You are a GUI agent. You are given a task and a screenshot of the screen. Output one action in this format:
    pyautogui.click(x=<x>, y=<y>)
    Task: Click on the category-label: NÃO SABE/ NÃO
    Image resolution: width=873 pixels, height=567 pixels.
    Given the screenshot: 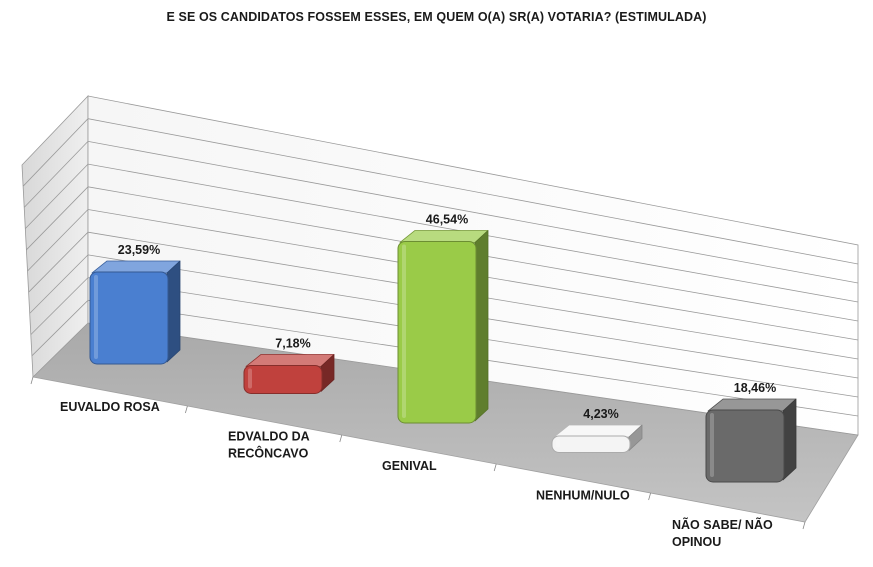 What is the action you would take?
    pyautogui.click(x=722, y=524)
    